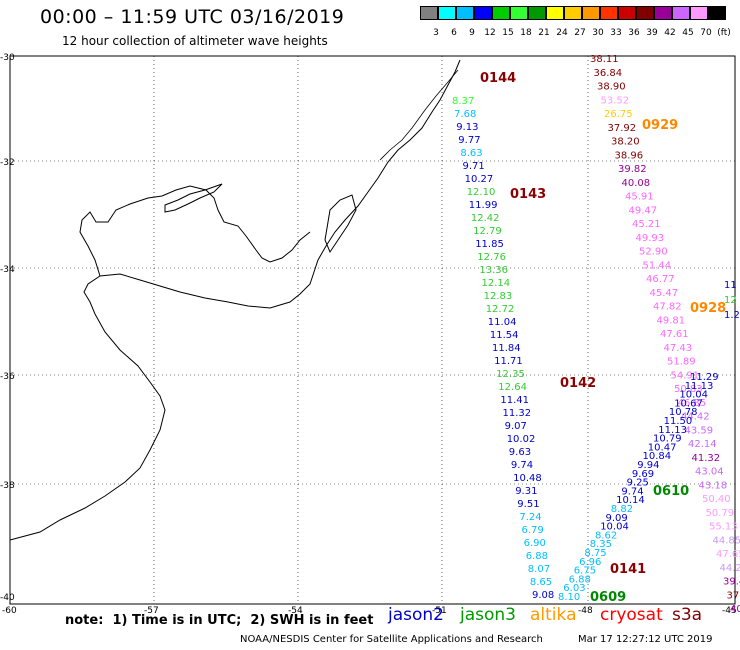  I want to click on wave-height-value: 11.71, so click(508, 361).